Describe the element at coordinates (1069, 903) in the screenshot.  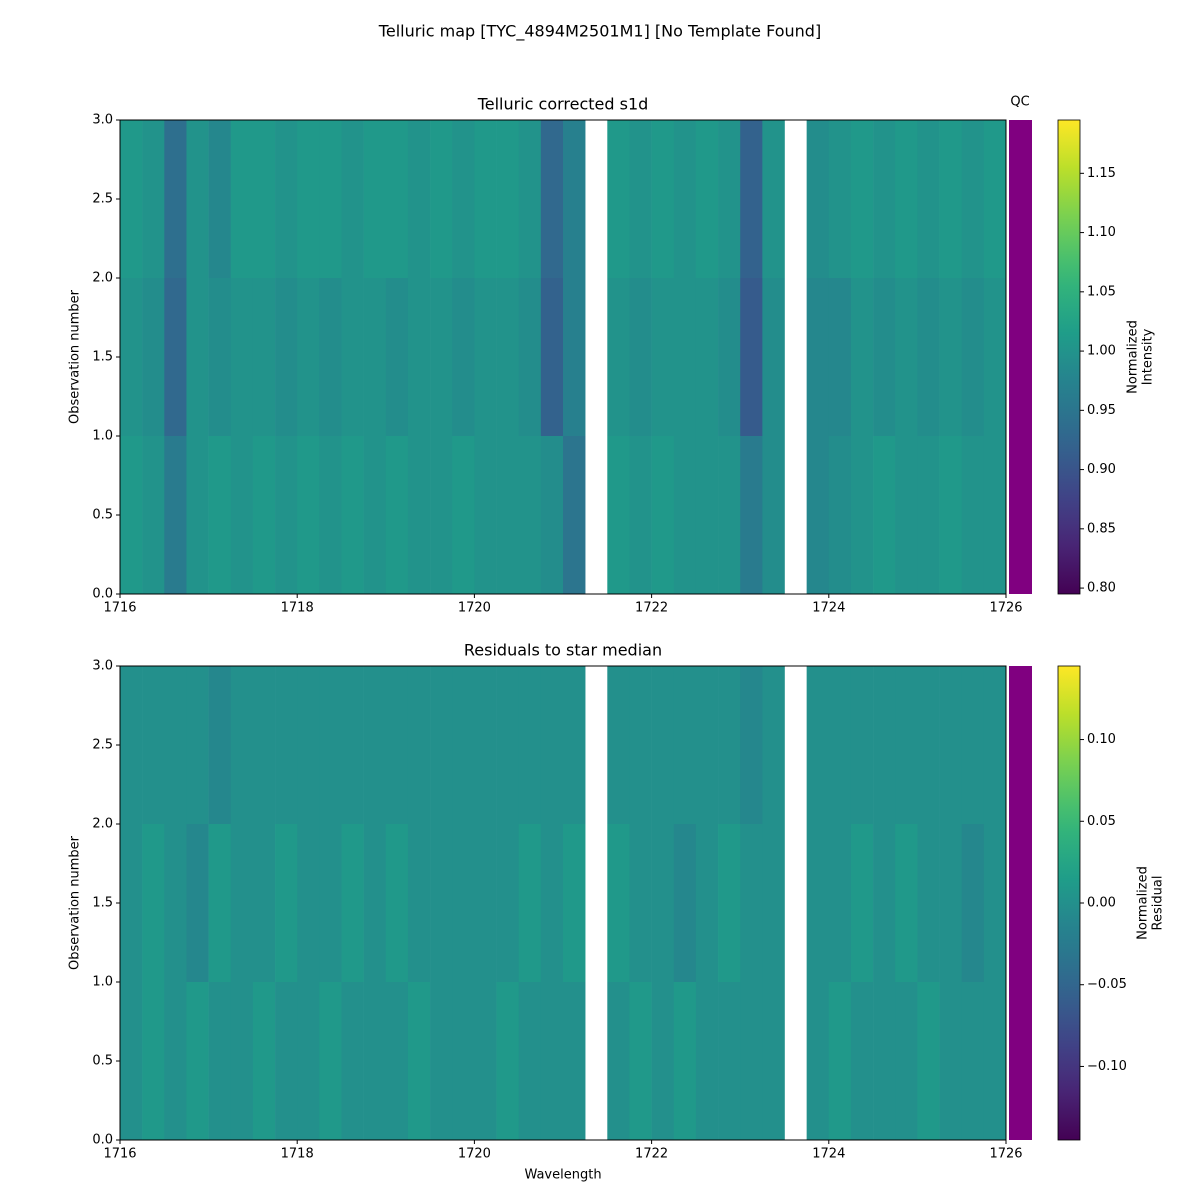
I see `colorbar` at that location.